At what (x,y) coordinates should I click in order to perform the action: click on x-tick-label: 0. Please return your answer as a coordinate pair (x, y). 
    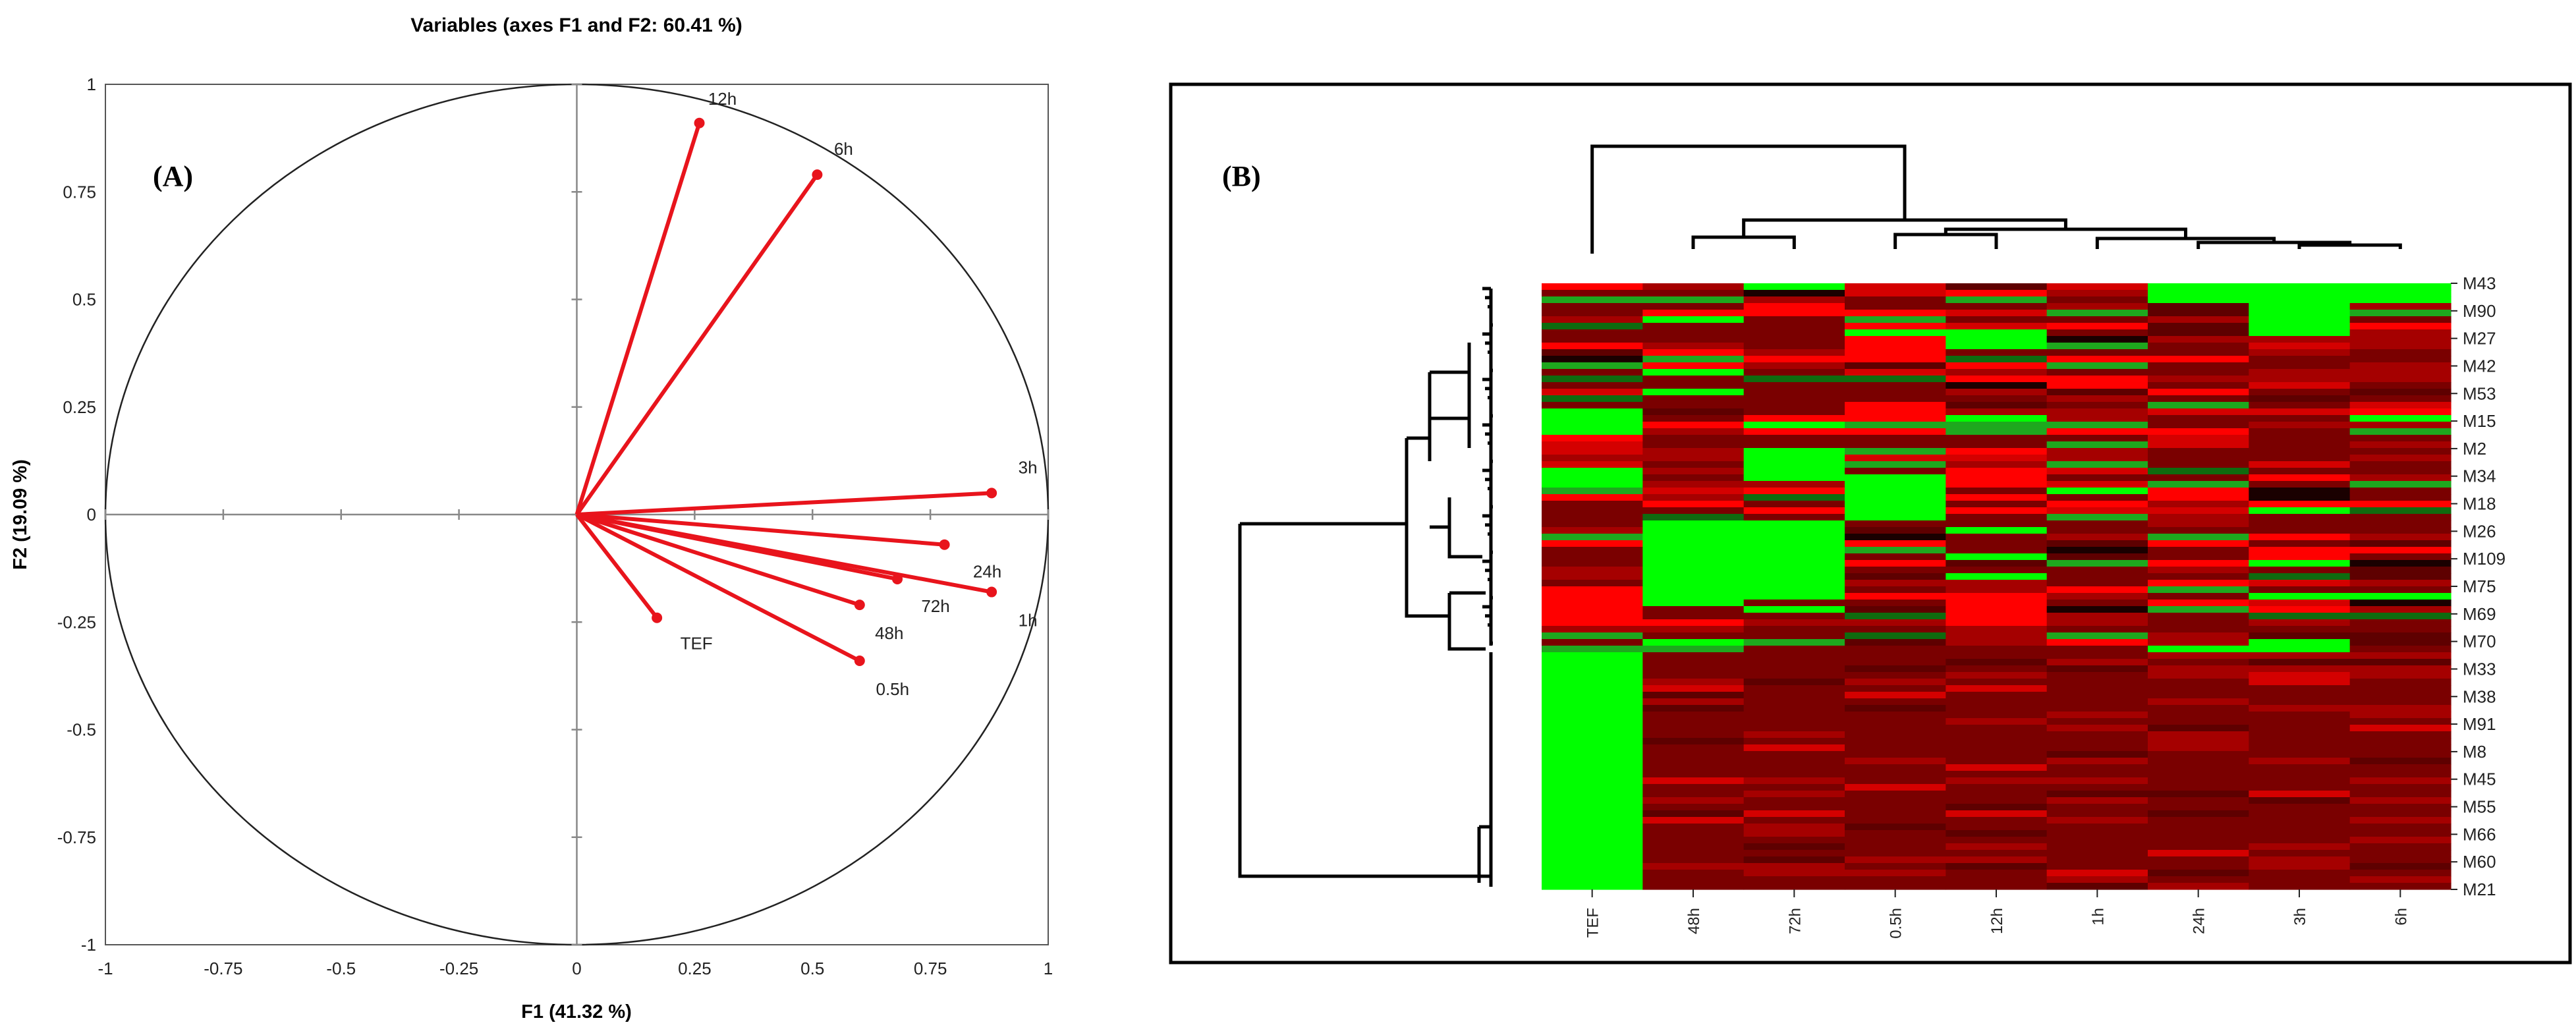
    Looking at the image, I should click on (576, 968).